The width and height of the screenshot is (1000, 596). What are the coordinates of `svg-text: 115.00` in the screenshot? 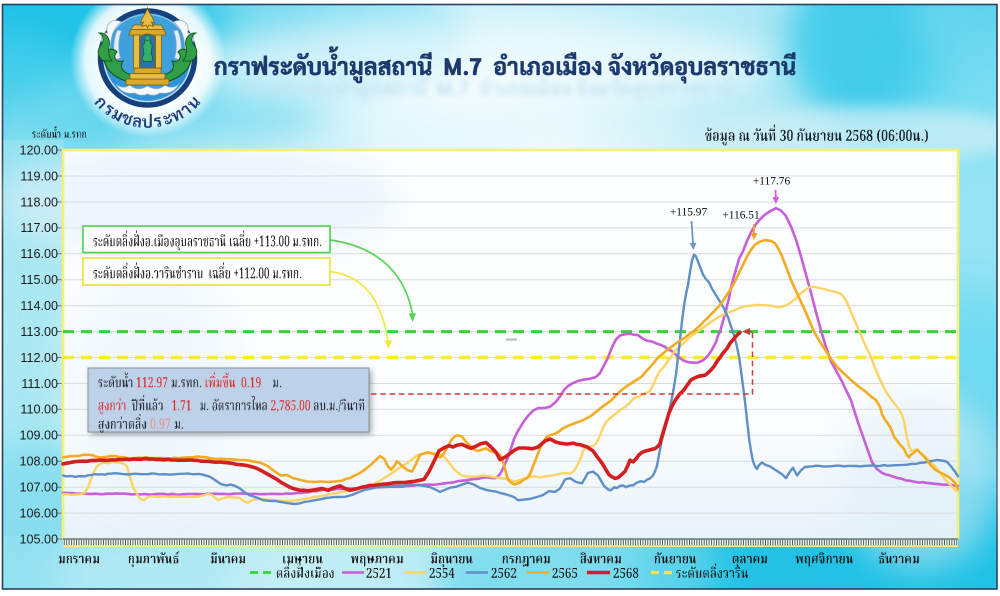 It's located at (39, 280).